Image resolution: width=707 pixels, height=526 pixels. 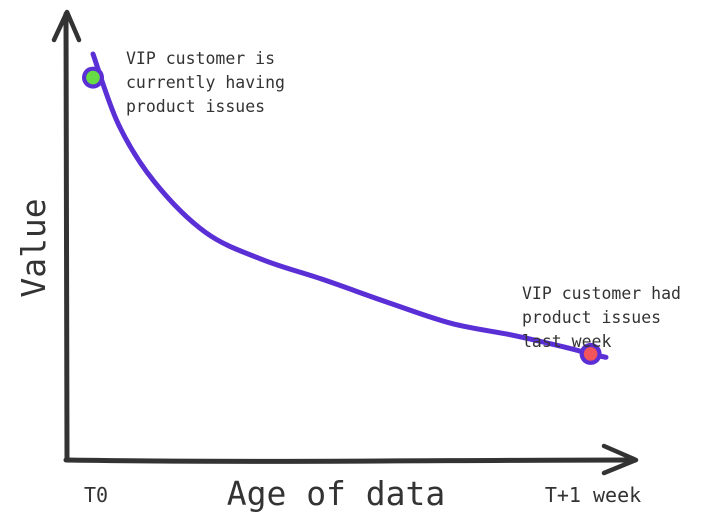 I want to click on x-axis-arrow, so click(x=620, y=459).